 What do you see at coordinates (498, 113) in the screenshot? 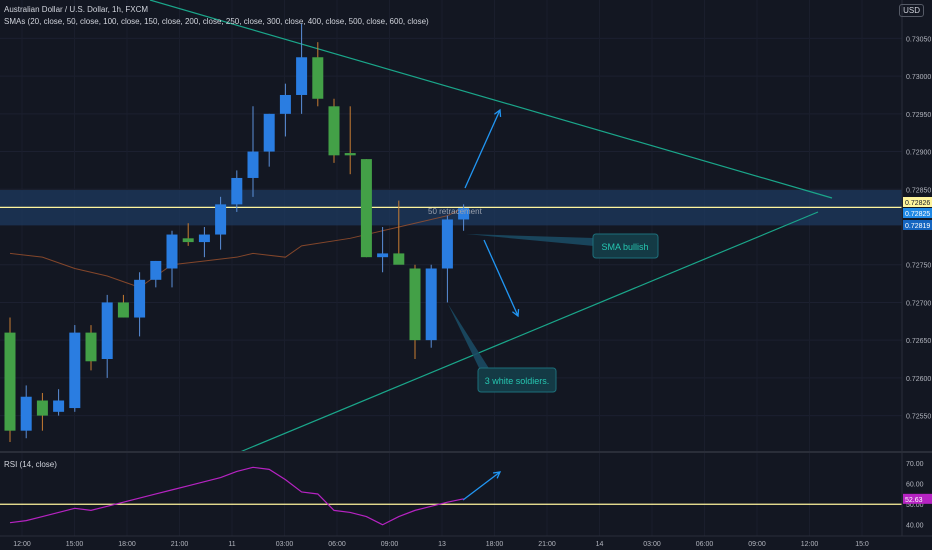
I see `up-arrow-head` at bounding box center [498, 113].